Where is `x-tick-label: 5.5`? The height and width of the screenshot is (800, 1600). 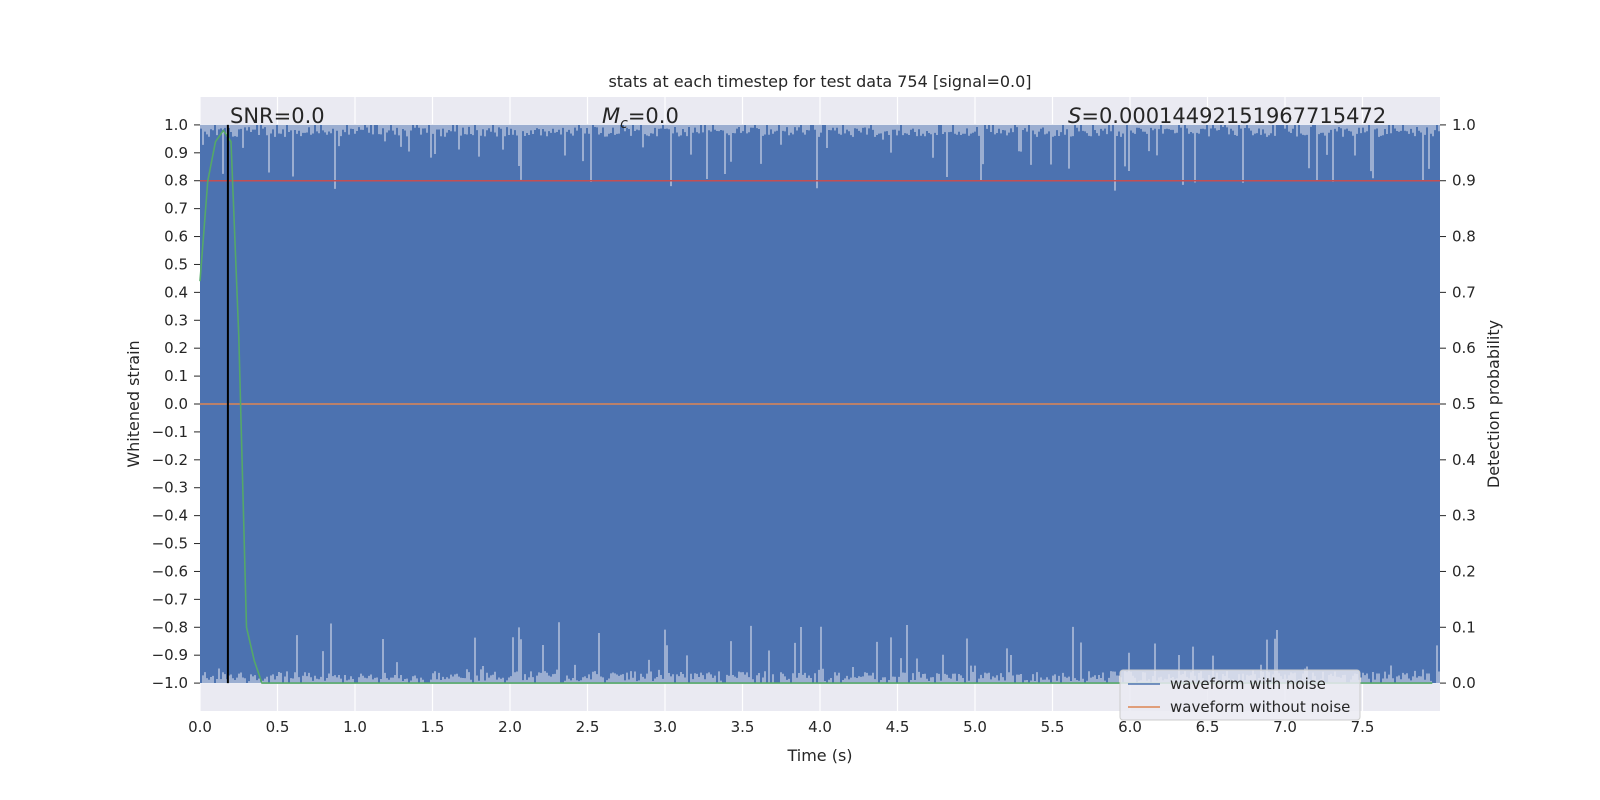
x-tick-label: 5.5 is located at coordinates (1053, 727).